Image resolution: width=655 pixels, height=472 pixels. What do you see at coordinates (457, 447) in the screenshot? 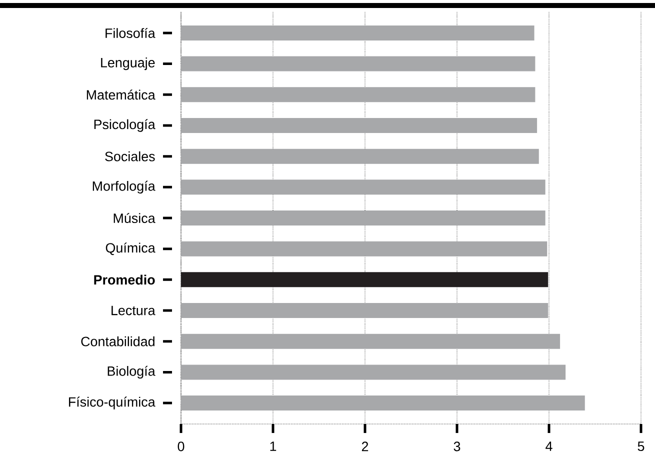
I see `x-tick-label: 3` at bounding box center [457, 447].